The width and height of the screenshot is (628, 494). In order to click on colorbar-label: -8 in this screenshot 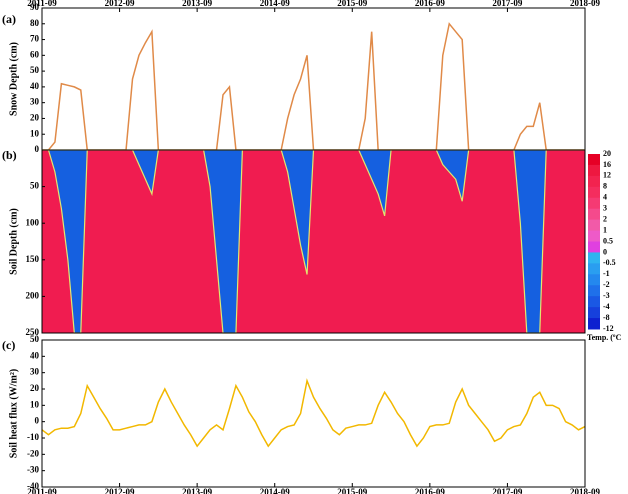, I will do `click(606, 317)`.